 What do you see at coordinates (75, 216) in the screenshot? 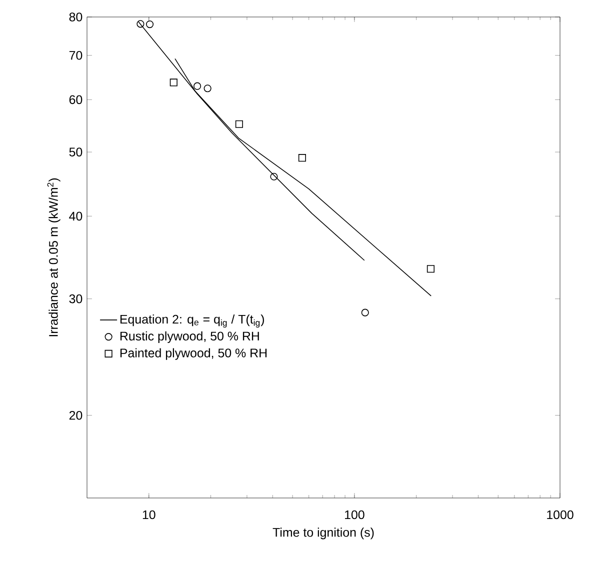
I see `y-tick-label: 40` at bounding box center [75, 216].